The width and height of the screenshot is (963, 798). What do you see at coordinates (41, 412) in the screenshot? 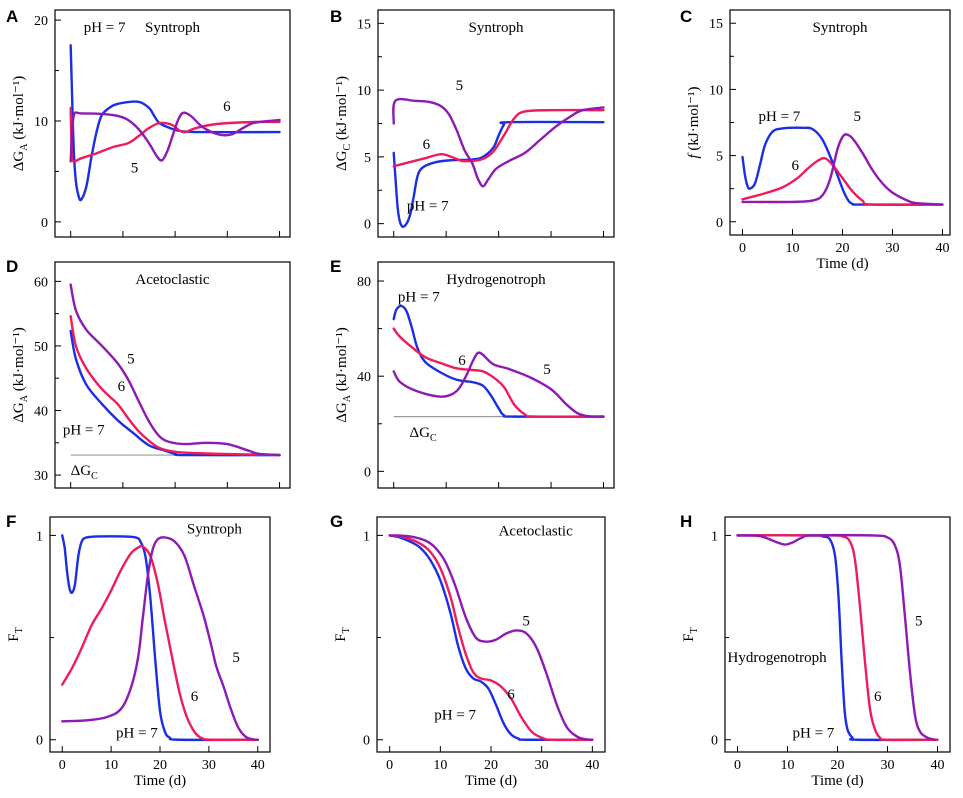
I see `y-tick-label: 40` at bounding box center [41, 412].